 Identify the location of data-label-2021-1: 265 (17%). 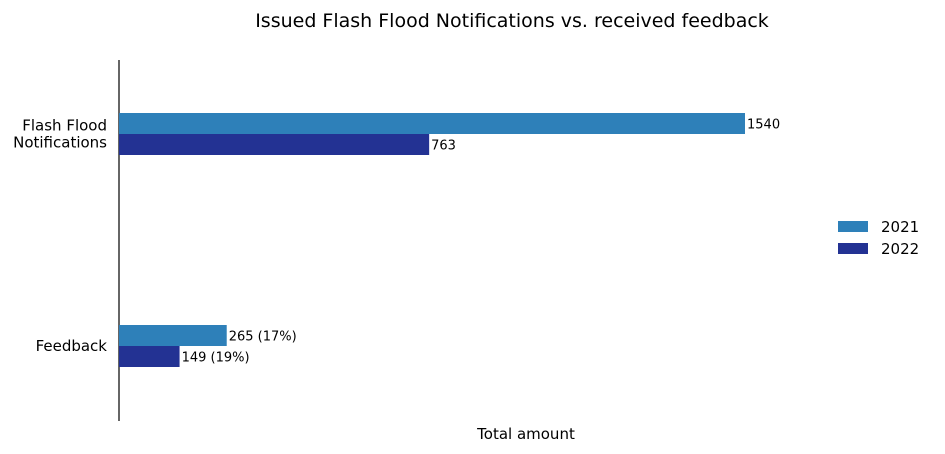
(263, 337).